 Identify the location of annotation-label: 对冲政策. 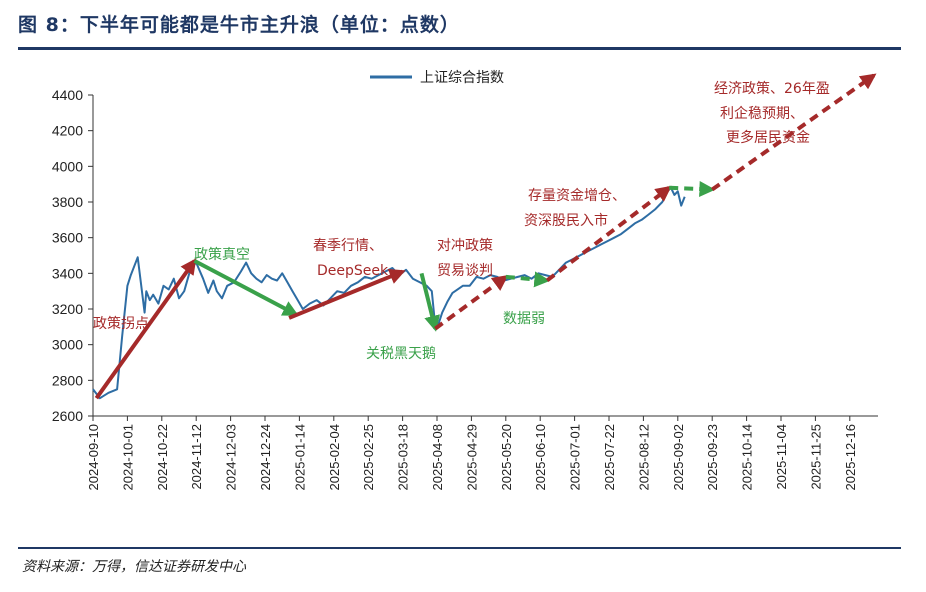
(465, 245).